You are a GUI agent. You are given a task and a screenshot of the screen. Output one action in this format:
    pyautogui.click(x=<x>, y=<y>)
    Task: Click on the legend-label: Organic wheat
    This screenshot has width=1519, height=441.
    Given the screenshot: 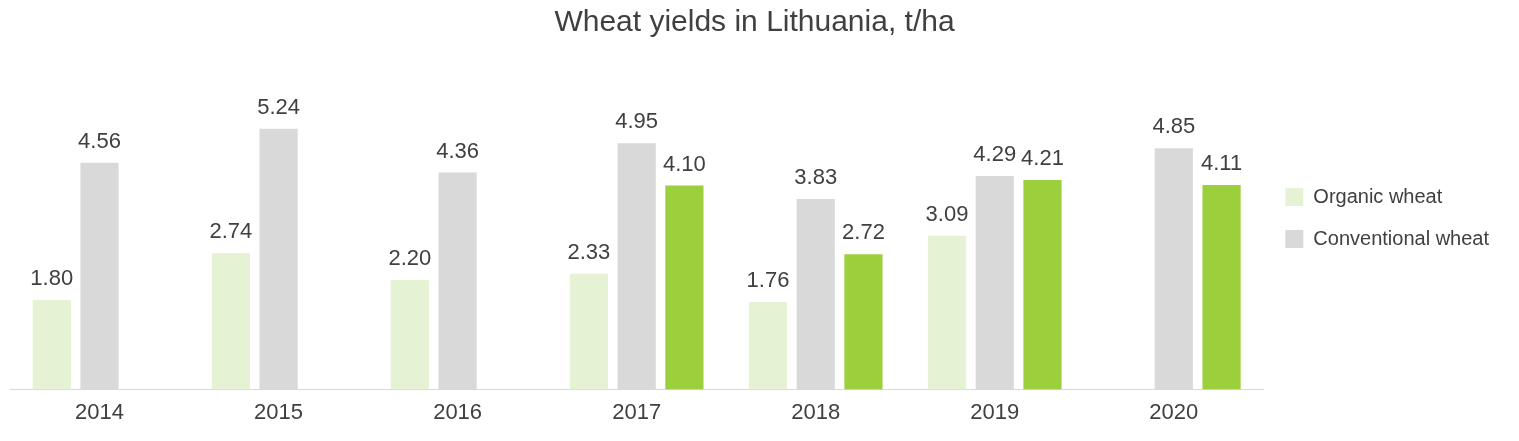 What is the action you would take?
    pyautogui.click(x=1378, y=195)
    